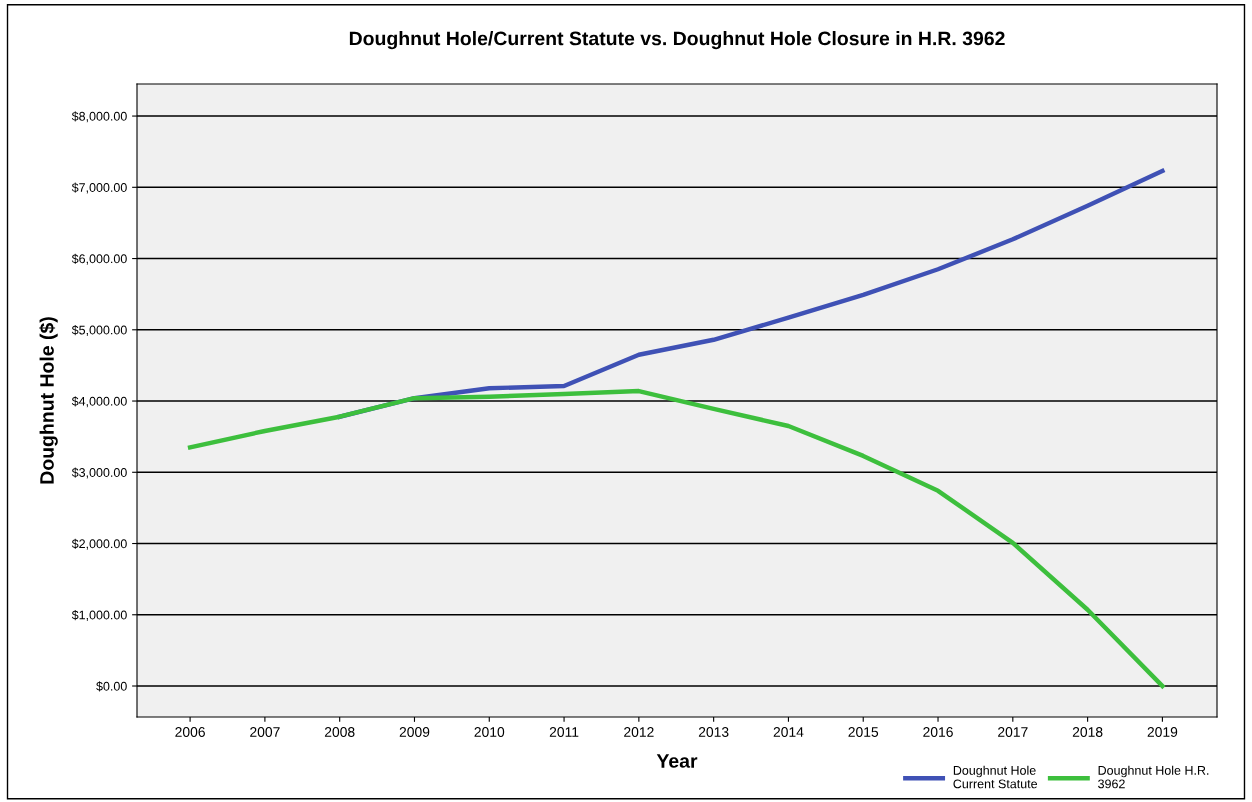 Image resolution: width=1252 pixels, height=802 pixels. Describe the element at coordinates (99, 259) in the screenshot. I see `y-tick-label: $6,000.00` at that location.